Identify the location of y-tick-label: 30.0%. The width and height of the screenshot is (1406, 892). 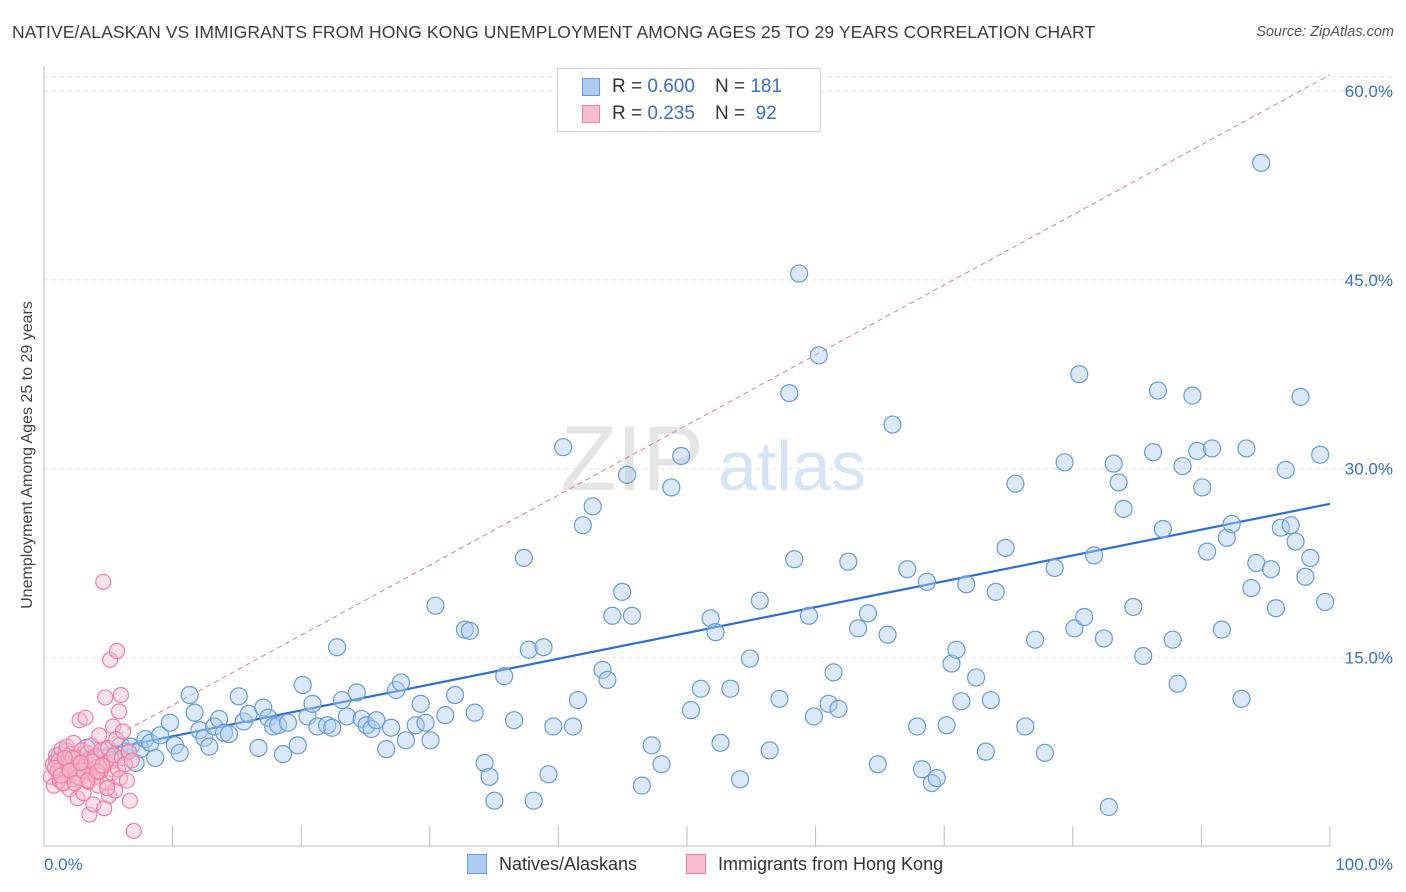
(1369, 469).